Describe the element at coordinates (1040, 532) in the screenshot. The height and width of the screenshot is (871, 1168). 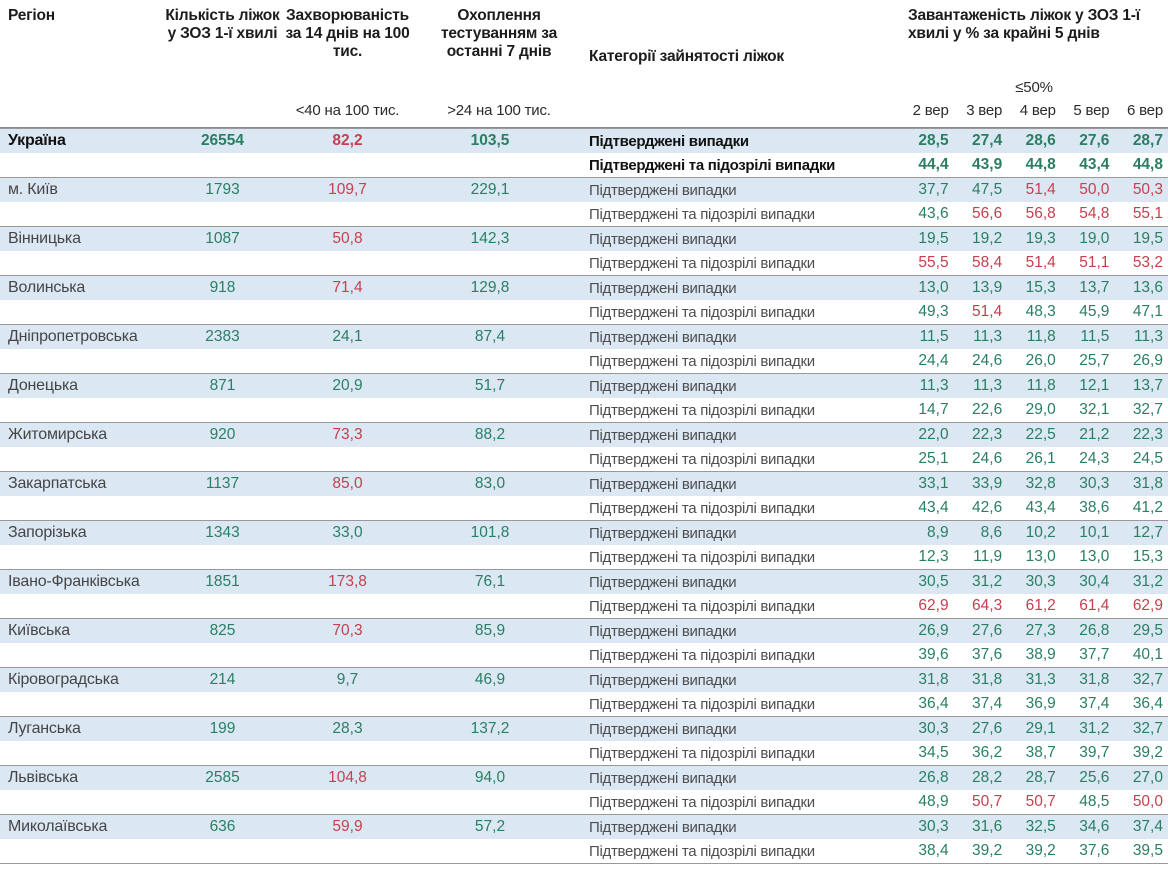
I see `occupancy-value: 10,2` at that location.